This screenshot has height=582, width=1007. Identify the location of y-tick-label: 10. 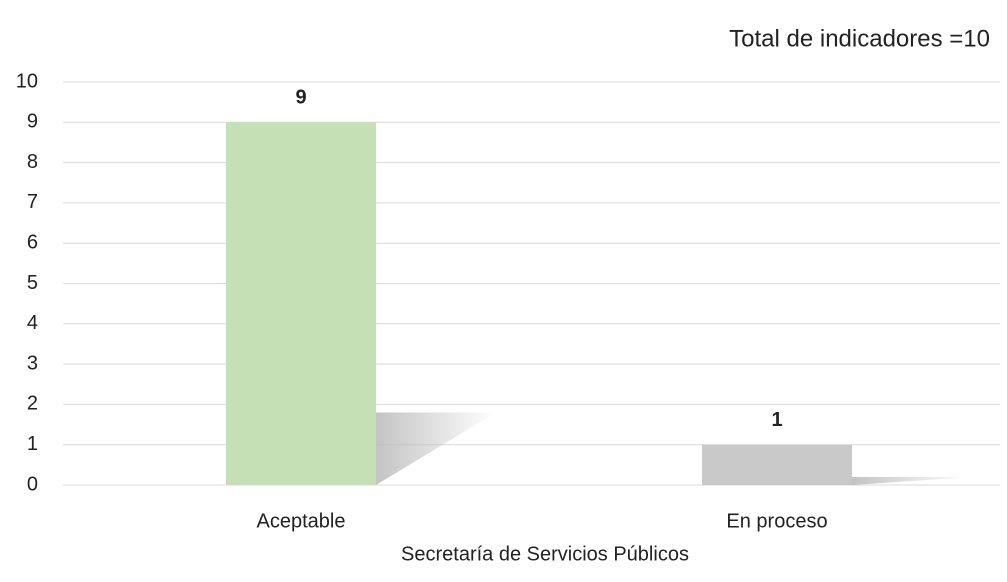
(27, 81).